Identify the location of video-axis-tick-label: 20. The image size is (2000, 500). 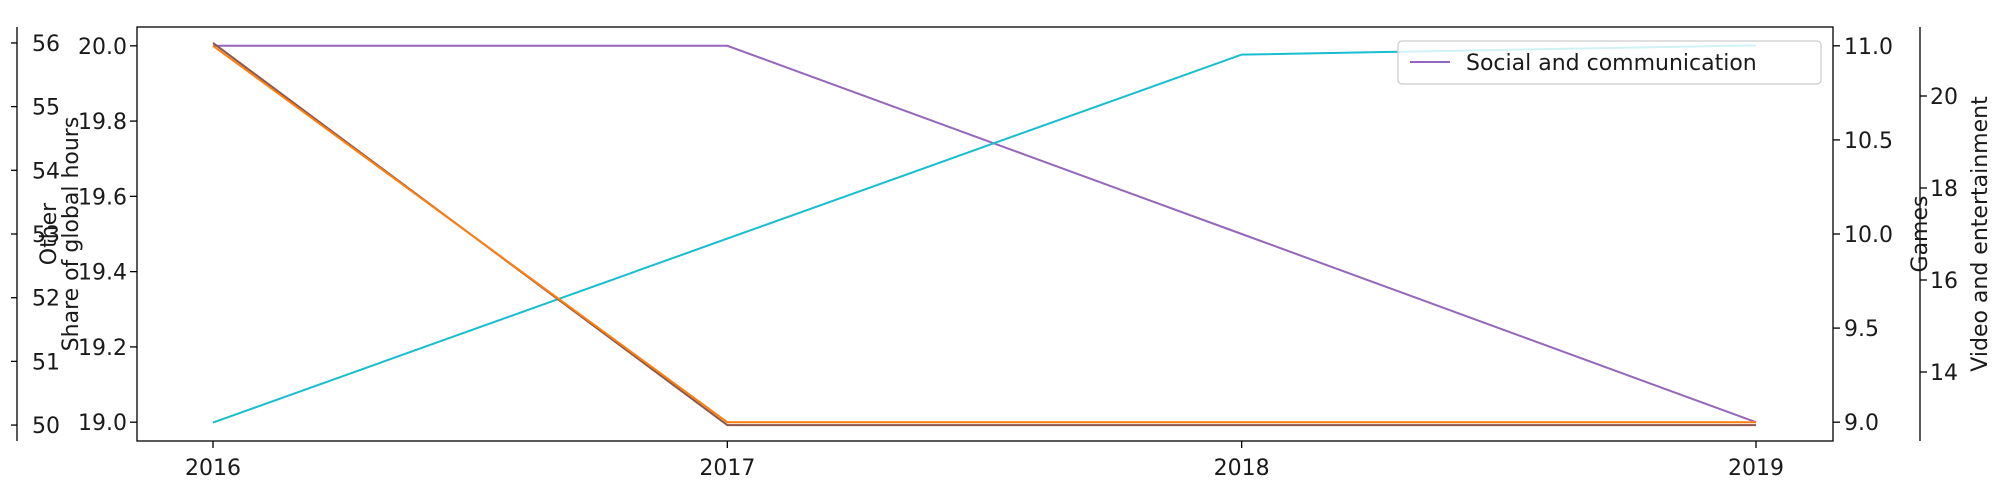
(1944, 97).